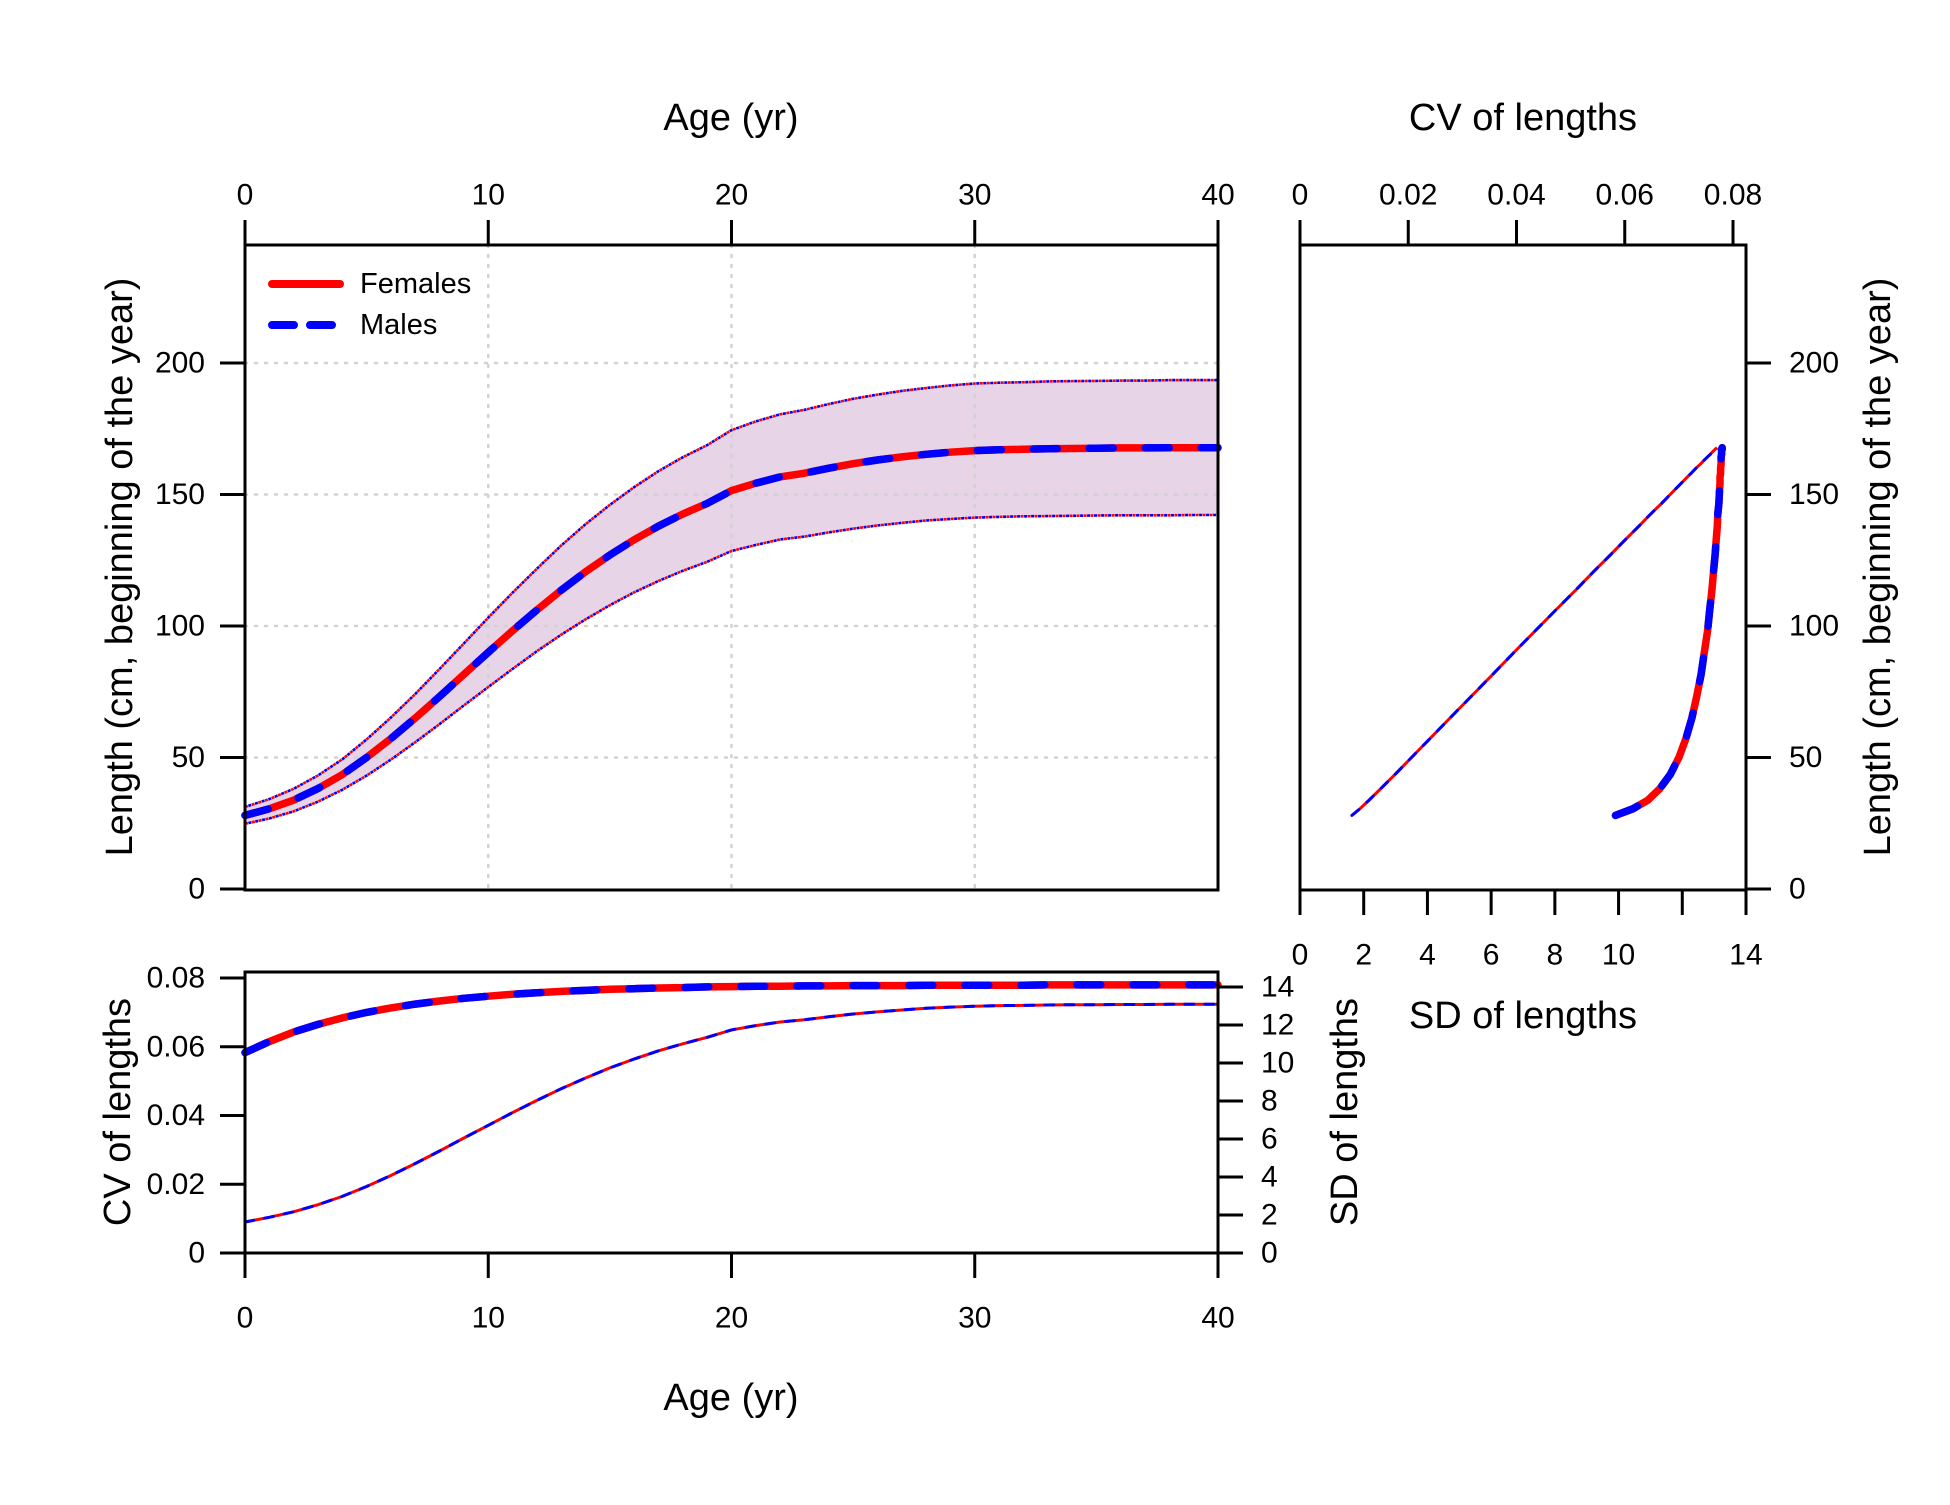 This screenshot has height=1505, width=1950. What do you see at coordinates (730, 118) in the screenshot?
I see `top-axis-title-age: Age (yr)` at bounding box center [730, 118].